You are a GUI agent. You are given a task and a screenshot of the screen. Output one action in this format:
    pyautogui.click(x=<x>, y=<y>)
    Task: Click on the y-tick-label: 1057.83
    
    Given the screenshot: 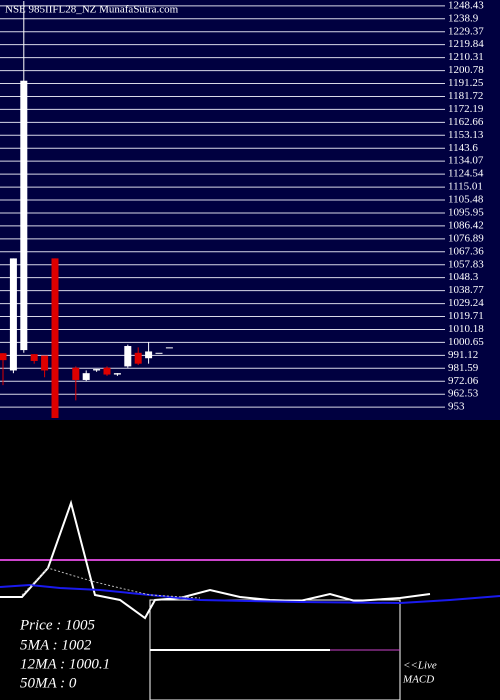 What is the action you would take?
    pyautogui.click(x=466, y=264)
    